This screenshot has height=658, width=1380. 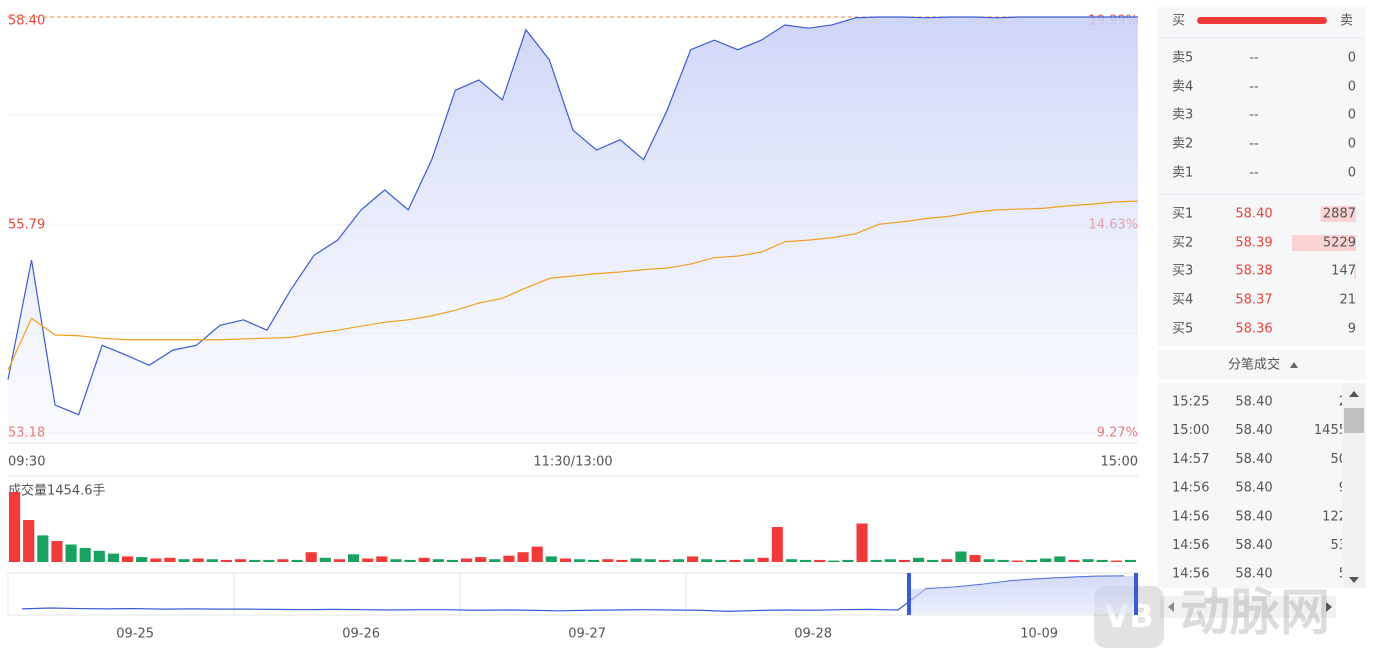 I want to click on level-label: 买5, so click(x=1182, y=329).